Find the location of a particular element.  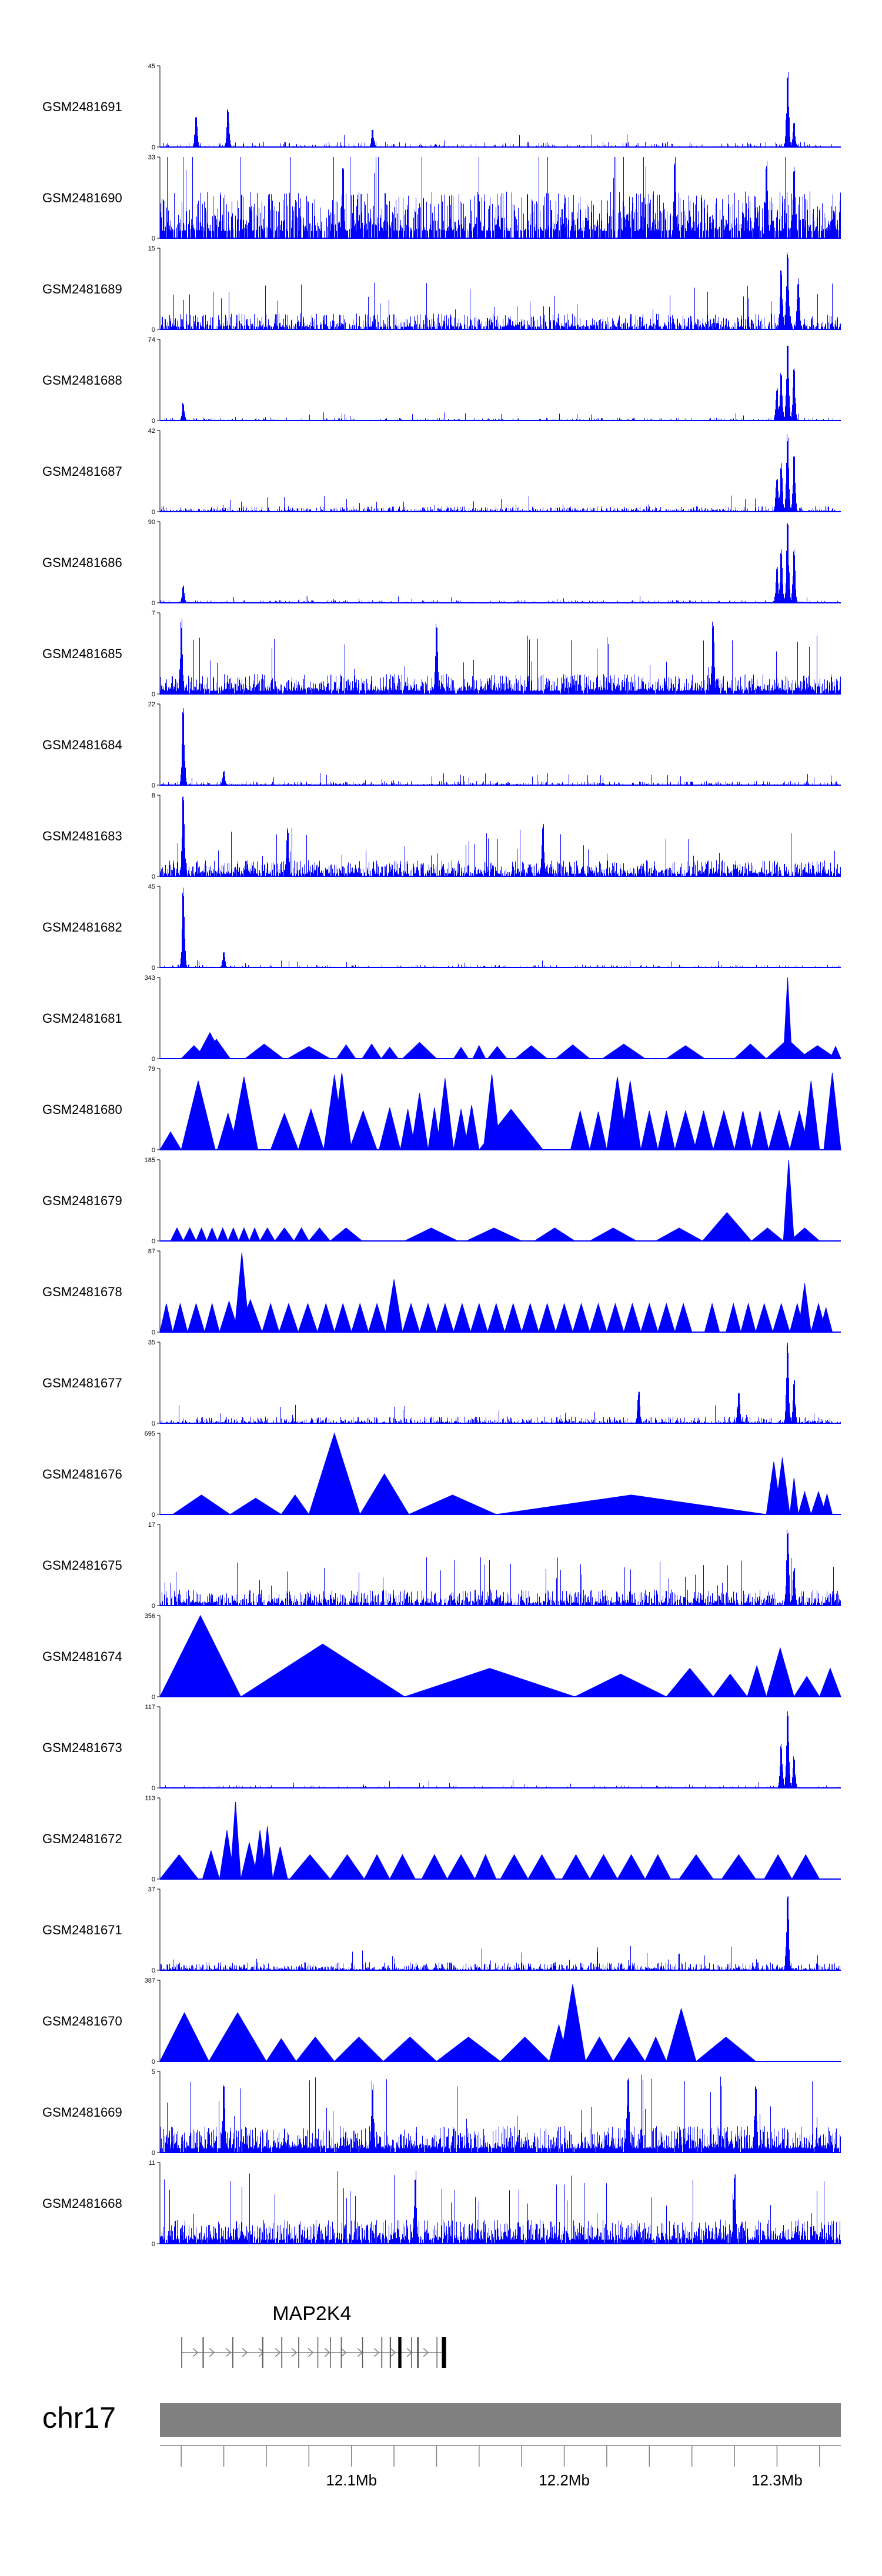

track-gsm2481684: GSM2481684 22 0 is located at coordinates (441, 745).